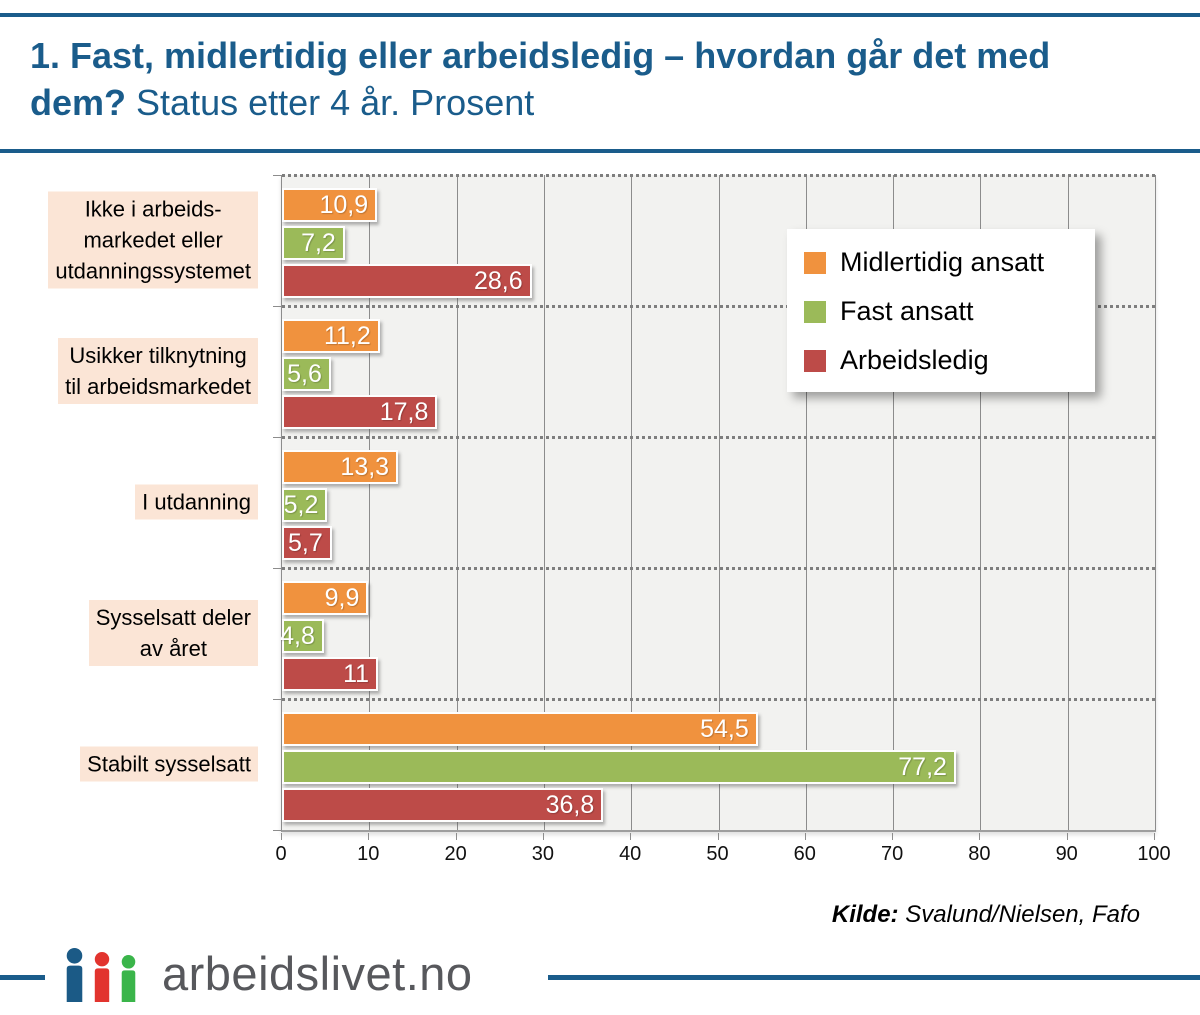  I want to click on bar: 5,7, so click(307, 543).